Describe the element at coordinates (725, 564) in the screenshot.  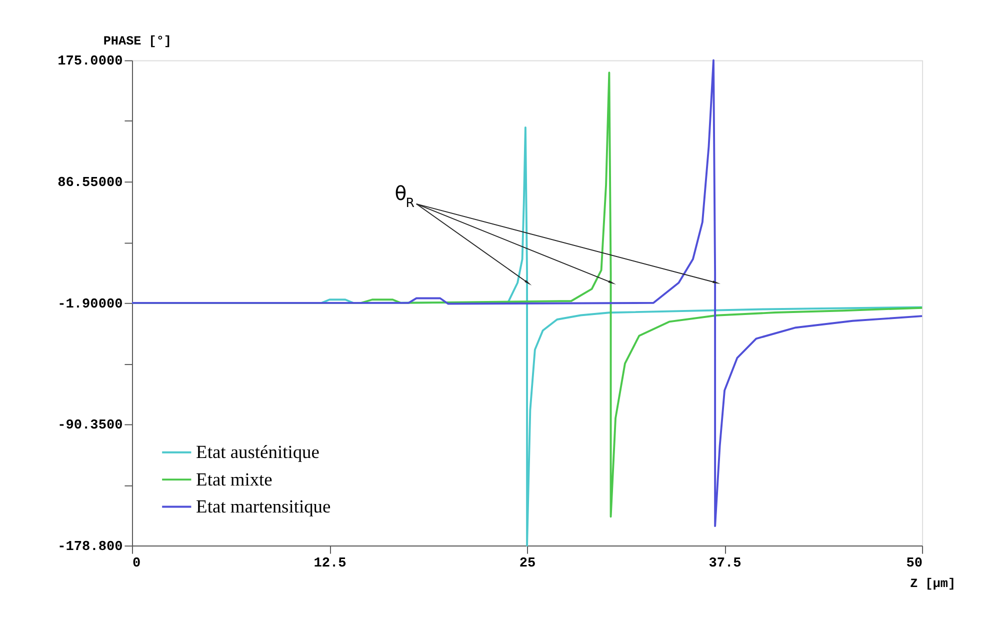
I see `x-tick-label: 37.5` at that location.